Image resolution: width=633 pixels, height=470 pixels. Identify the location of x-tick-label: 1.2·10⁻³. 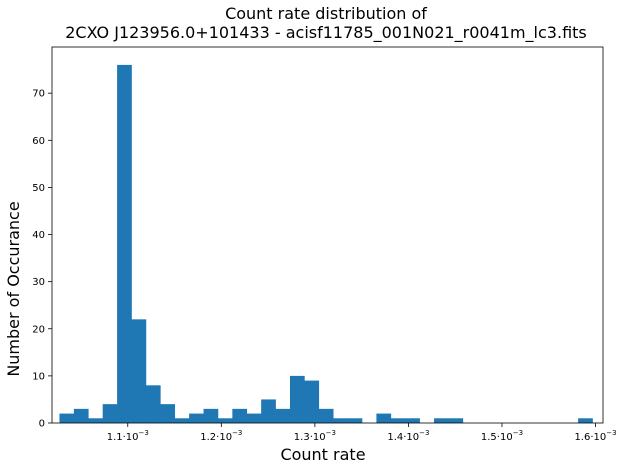
(221, 436).